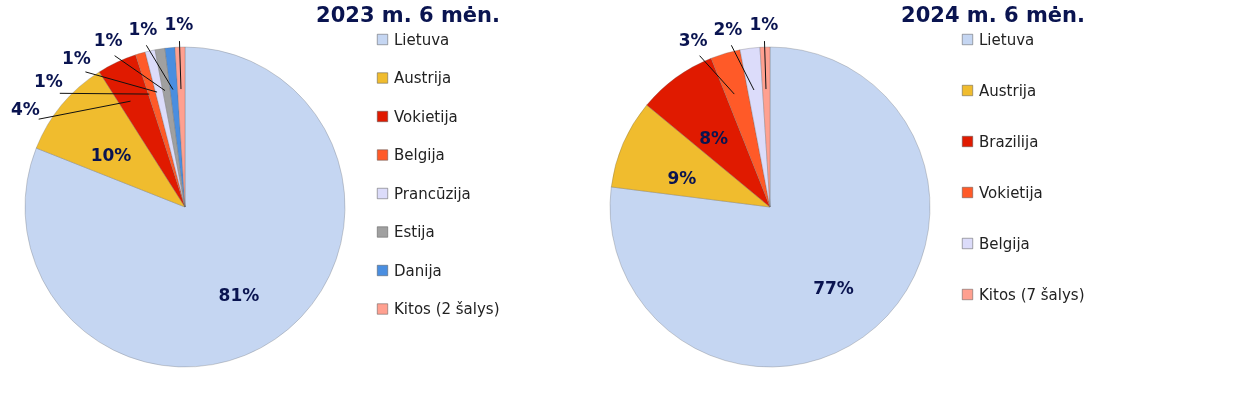  Describe the element at coordinates (418, 270) in the screenshot. I see `legend-label: Danija` at that location.